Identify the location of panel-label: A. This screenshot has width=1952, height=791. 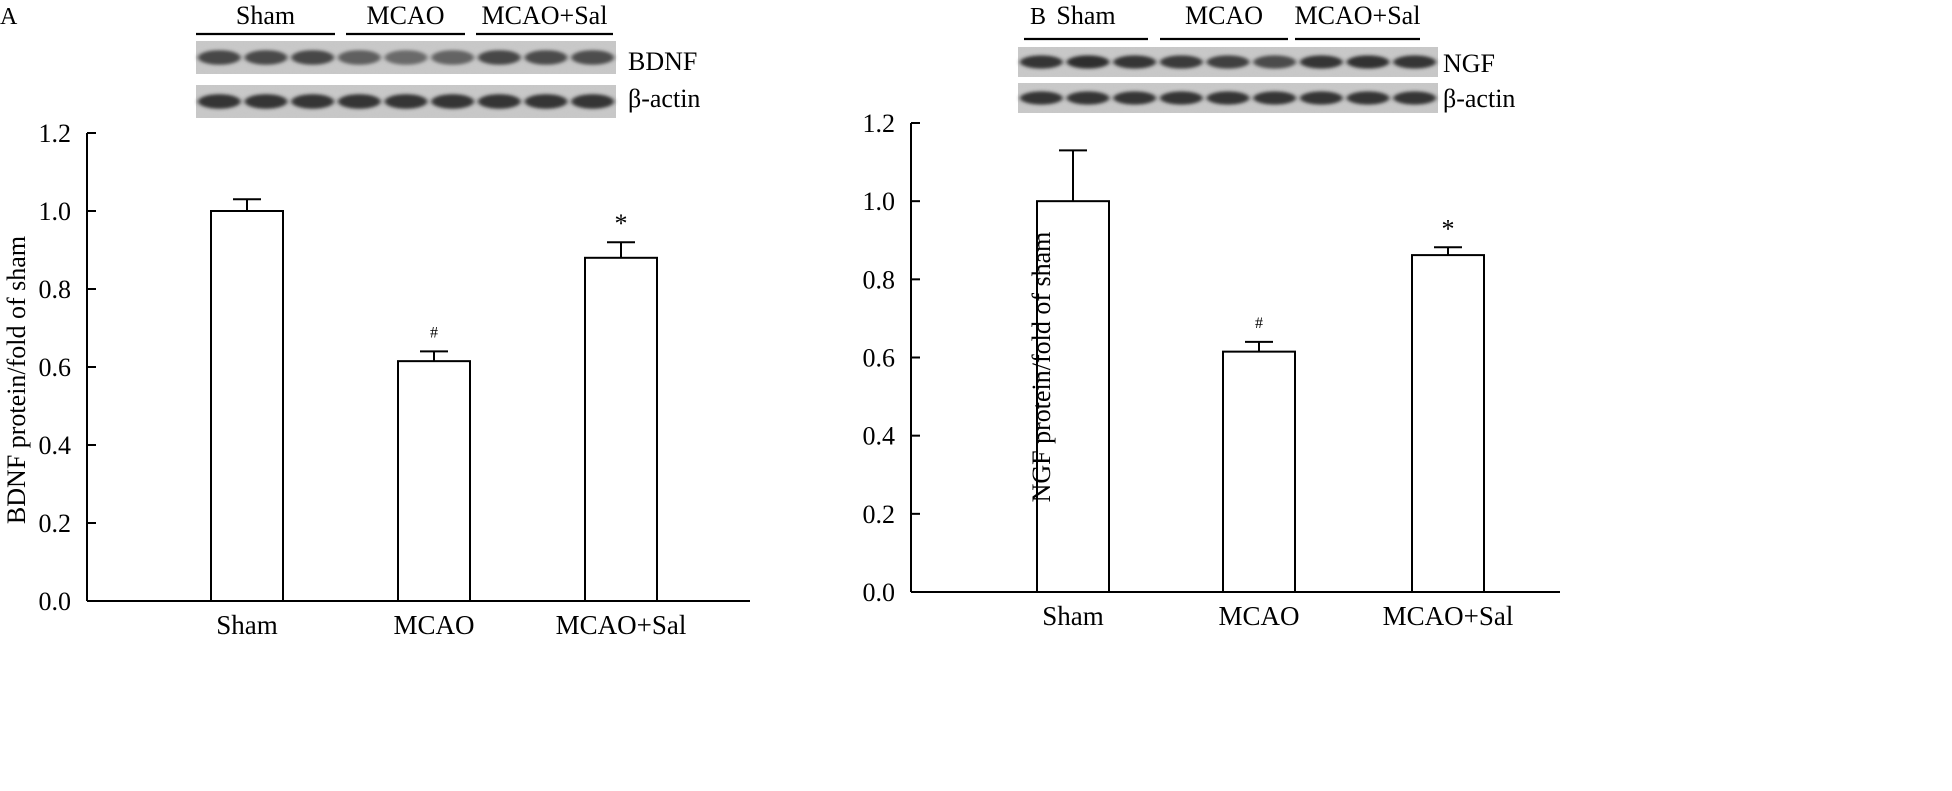
(9, 17).